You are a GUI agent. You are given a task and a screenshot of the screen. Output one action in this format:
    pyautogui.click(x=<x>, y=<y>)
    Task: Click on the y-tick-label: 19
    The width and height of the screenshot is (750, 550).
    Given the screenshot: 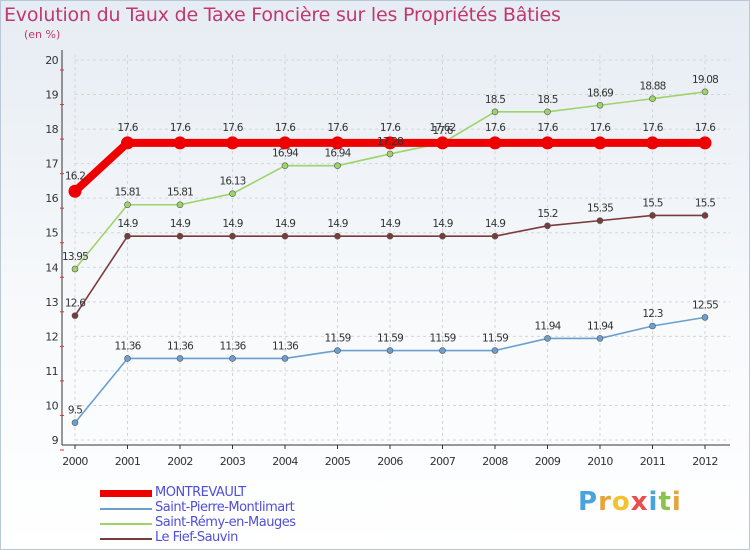 What is the action you would take?
    pyautogui.click(x=51, y=95)
    